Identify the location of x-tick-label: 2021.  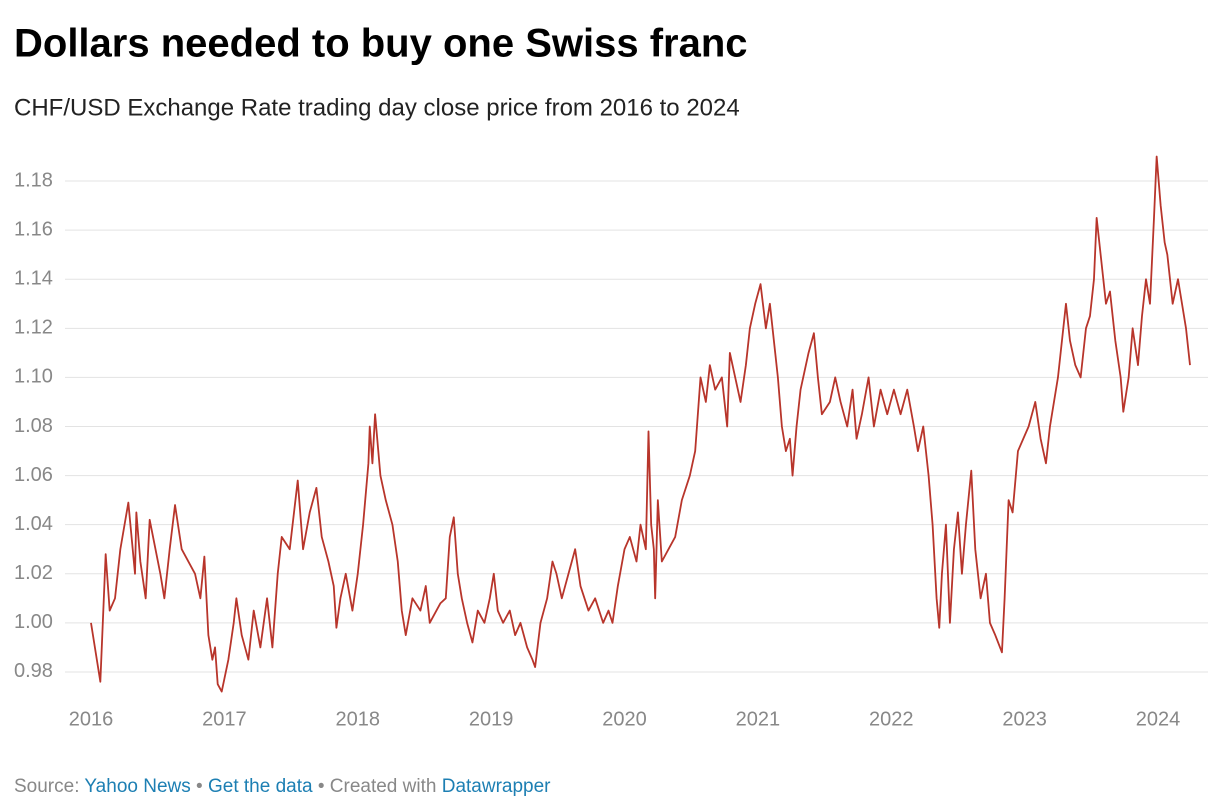
(758, 719).